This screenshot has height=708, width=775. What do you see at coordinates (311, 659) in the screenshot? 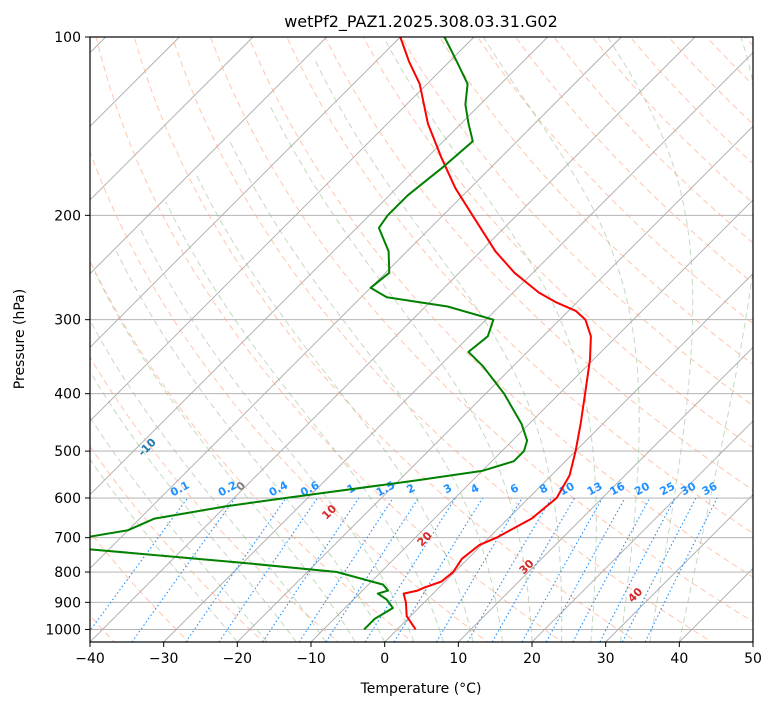
I see `x-tick-label: −10` at bounding box center [311, 659].